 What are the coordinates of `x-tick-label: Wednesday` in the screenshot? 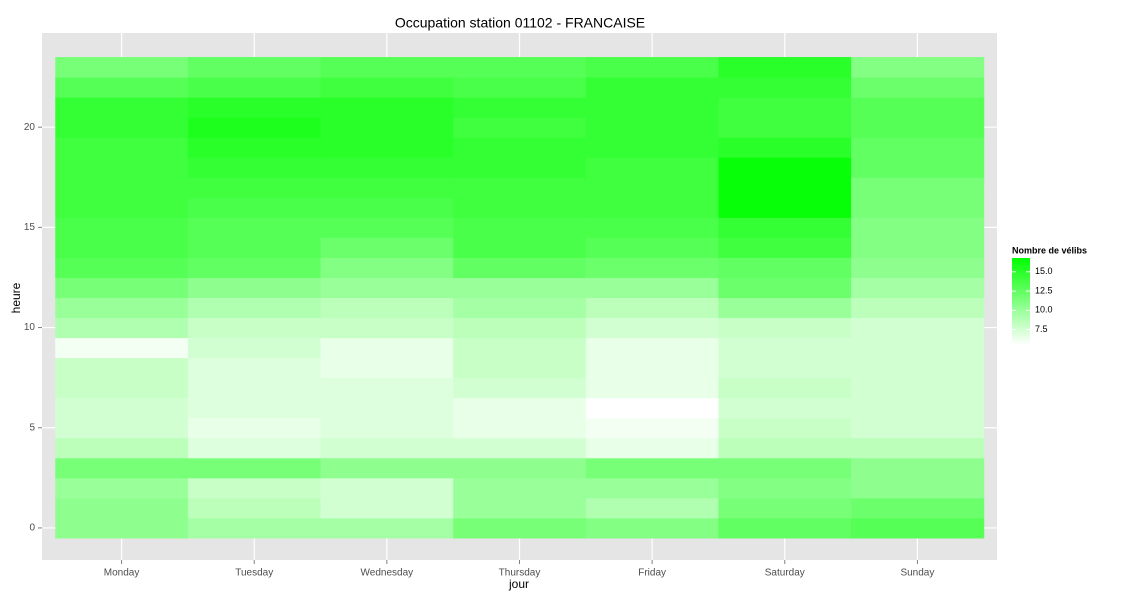 It's located at (387, 573).